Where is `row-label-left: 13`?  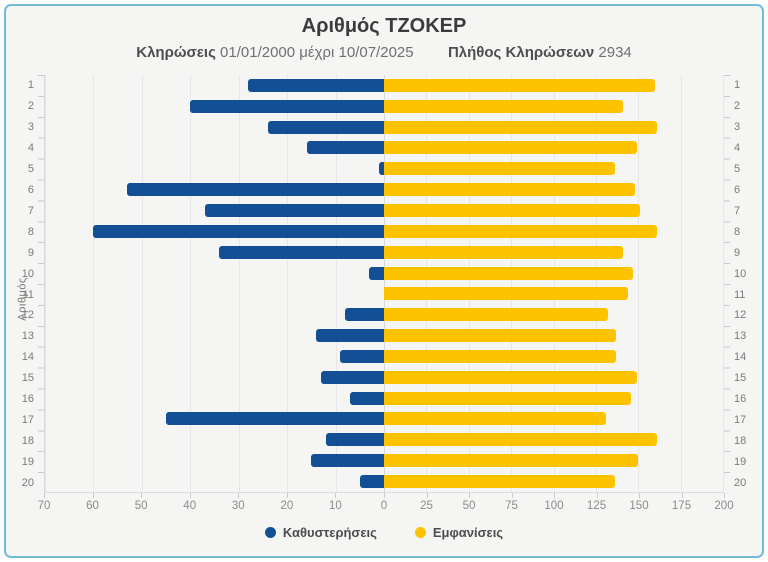 row-label-left: 13 is located at coordinates (27, 336).